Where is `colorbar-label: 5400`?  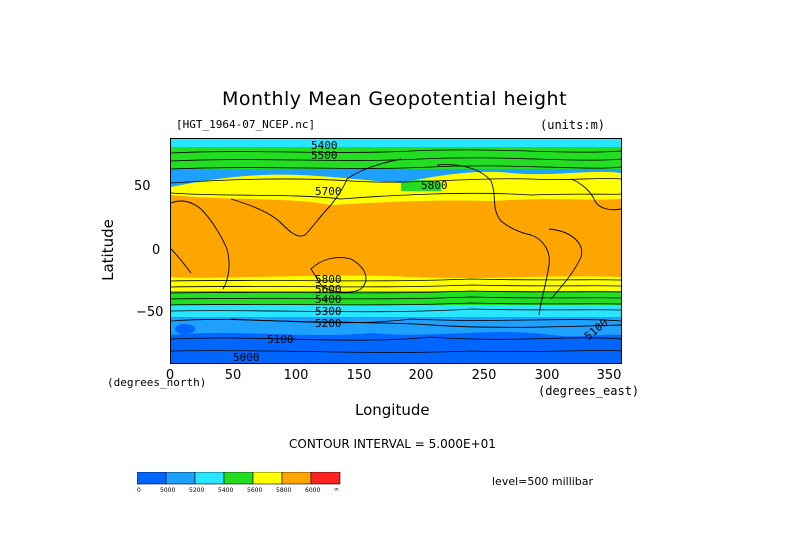 colorbar-label: 5400 is located at coordinates (226, 490).